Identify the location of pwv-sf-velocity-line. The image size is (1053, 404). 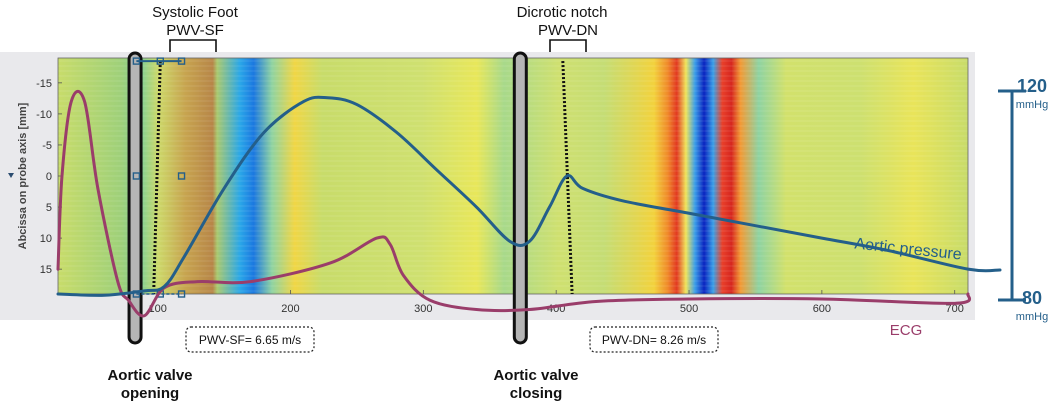
(157, 178).